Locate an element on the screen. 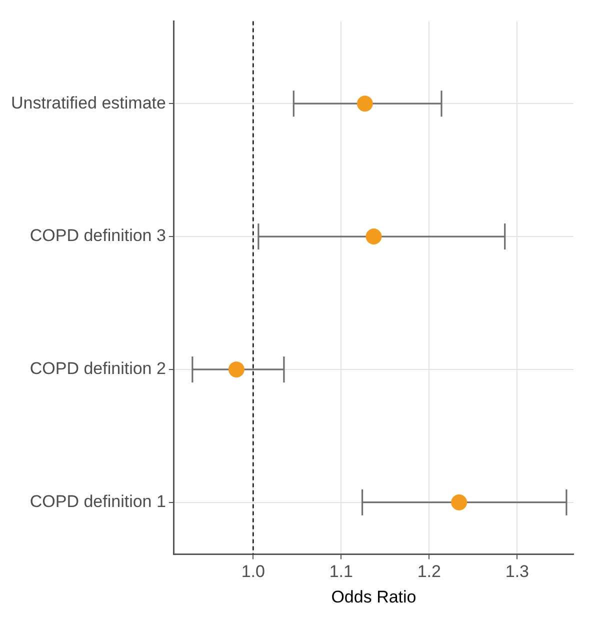 This screenshot has height=620, width=590. x-axis-title: Odds Ratio is located at coordinates (373, 596).